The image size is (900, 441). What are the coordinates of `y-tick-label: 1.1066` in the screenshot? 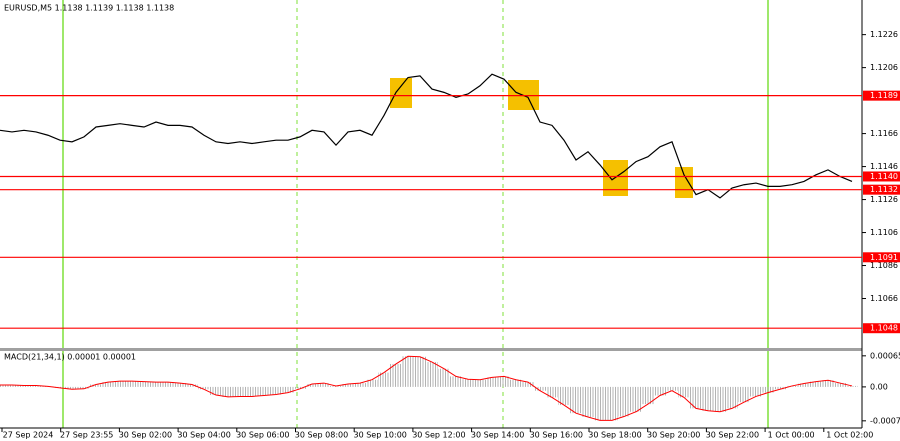 It's located at (884, 298).